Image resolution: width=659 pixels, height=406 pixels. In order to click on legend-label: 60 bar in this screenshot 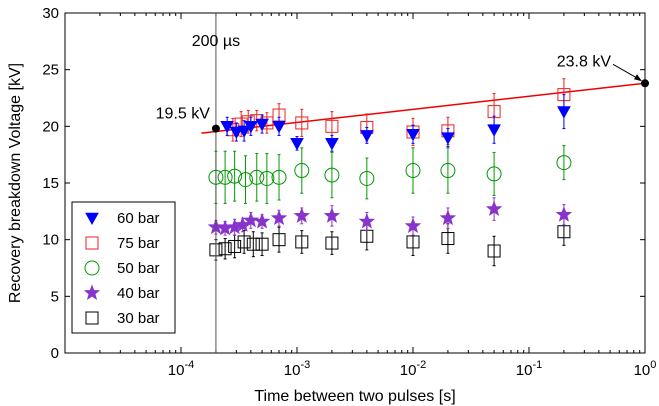, I will do `click(138, 218)`.